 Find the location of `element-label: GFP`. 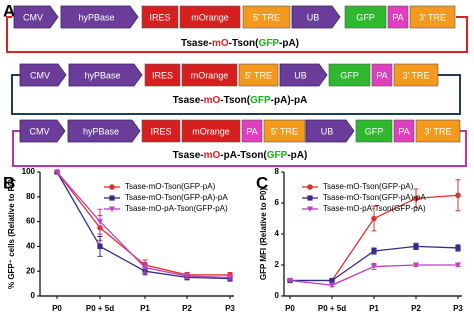

element-label: GFP is located at coordinates (349, 75).